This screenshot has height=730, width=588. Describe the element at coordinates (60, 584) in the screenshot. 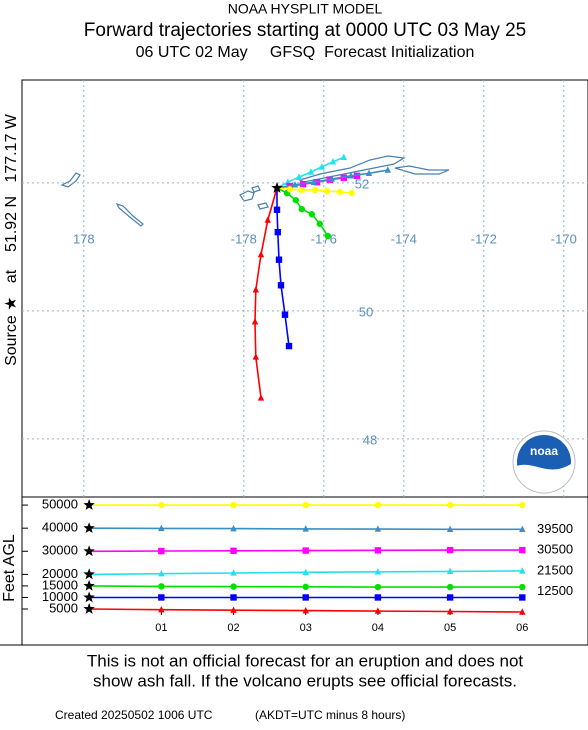

I see `y-tick-label: 15000` at that location.